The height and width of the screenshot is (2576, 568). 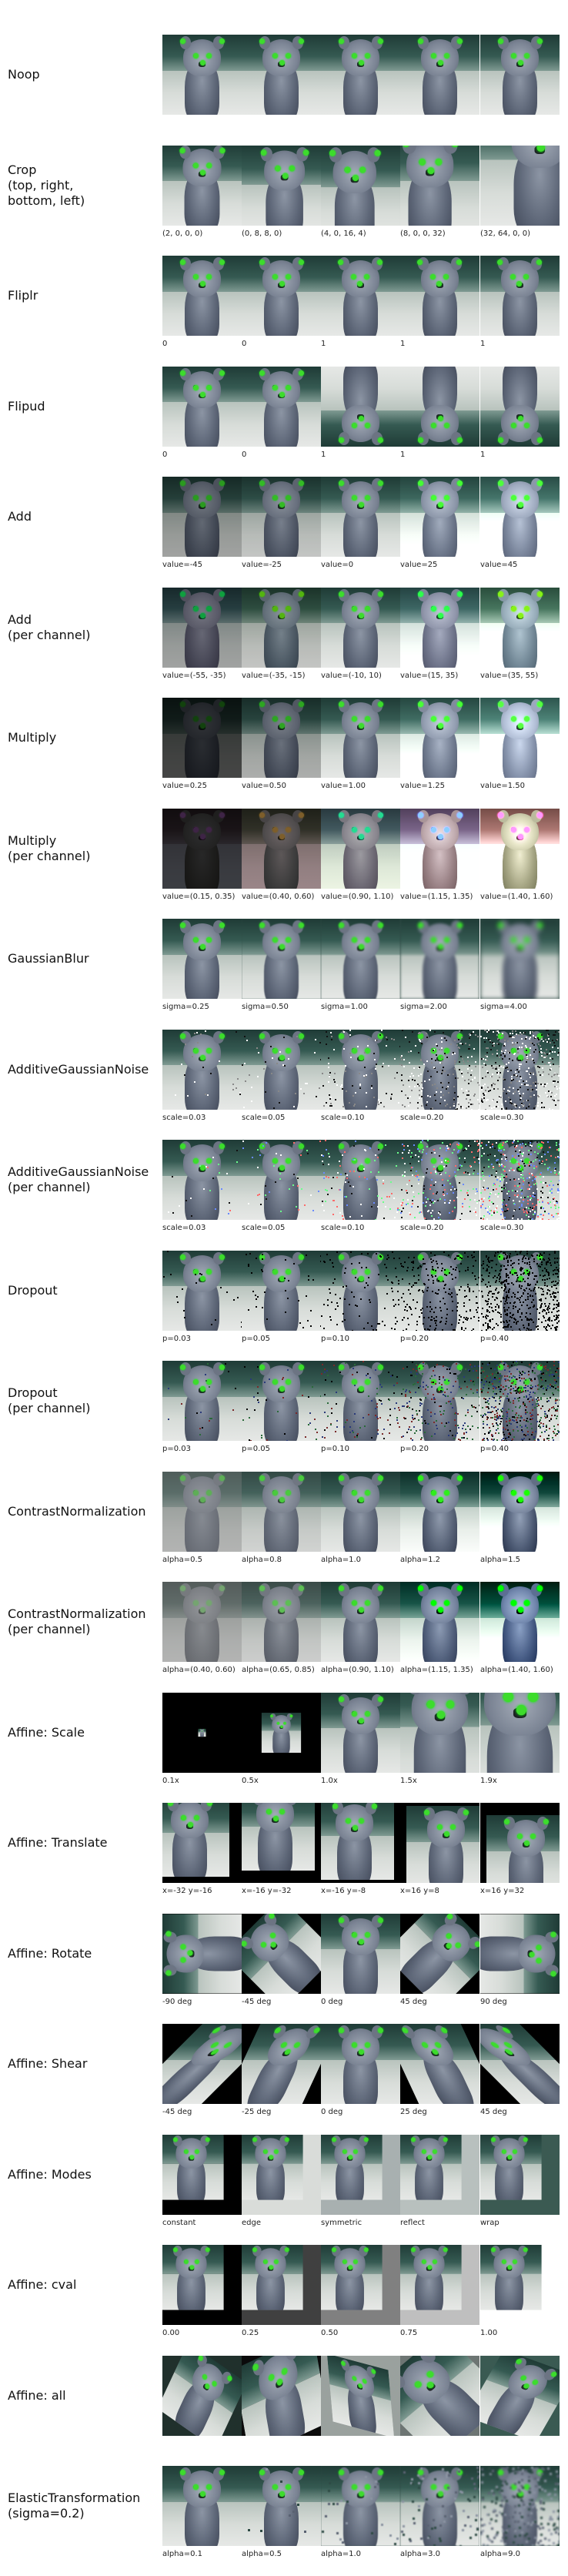 I want to click on thumbnail-caption: 0.00, so click(x=202, y=2334).